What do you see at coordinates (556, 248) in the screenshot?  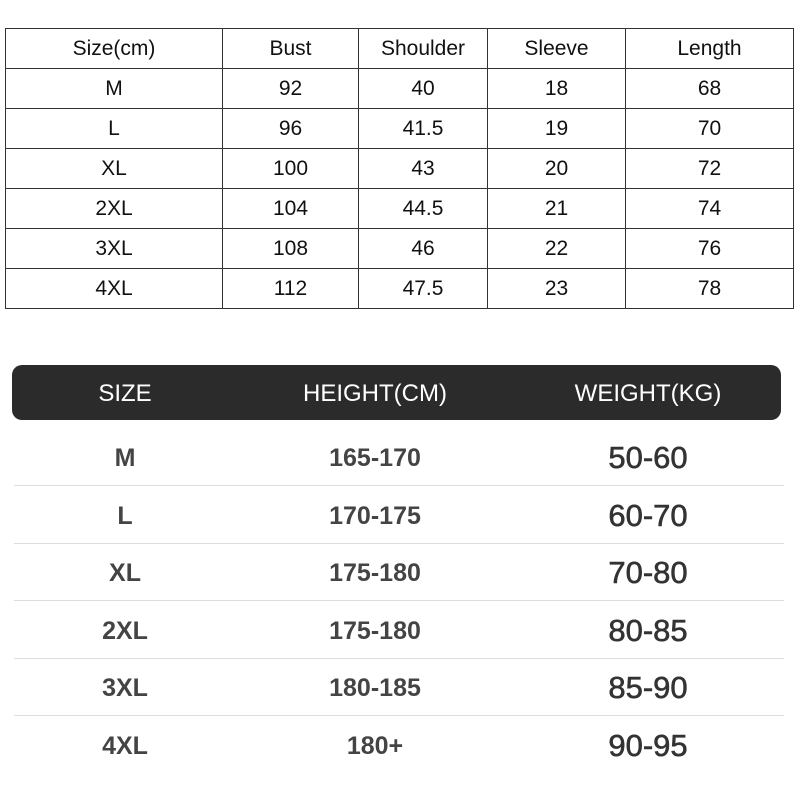 I see `cell: 22` at bounding box center [556, 248].